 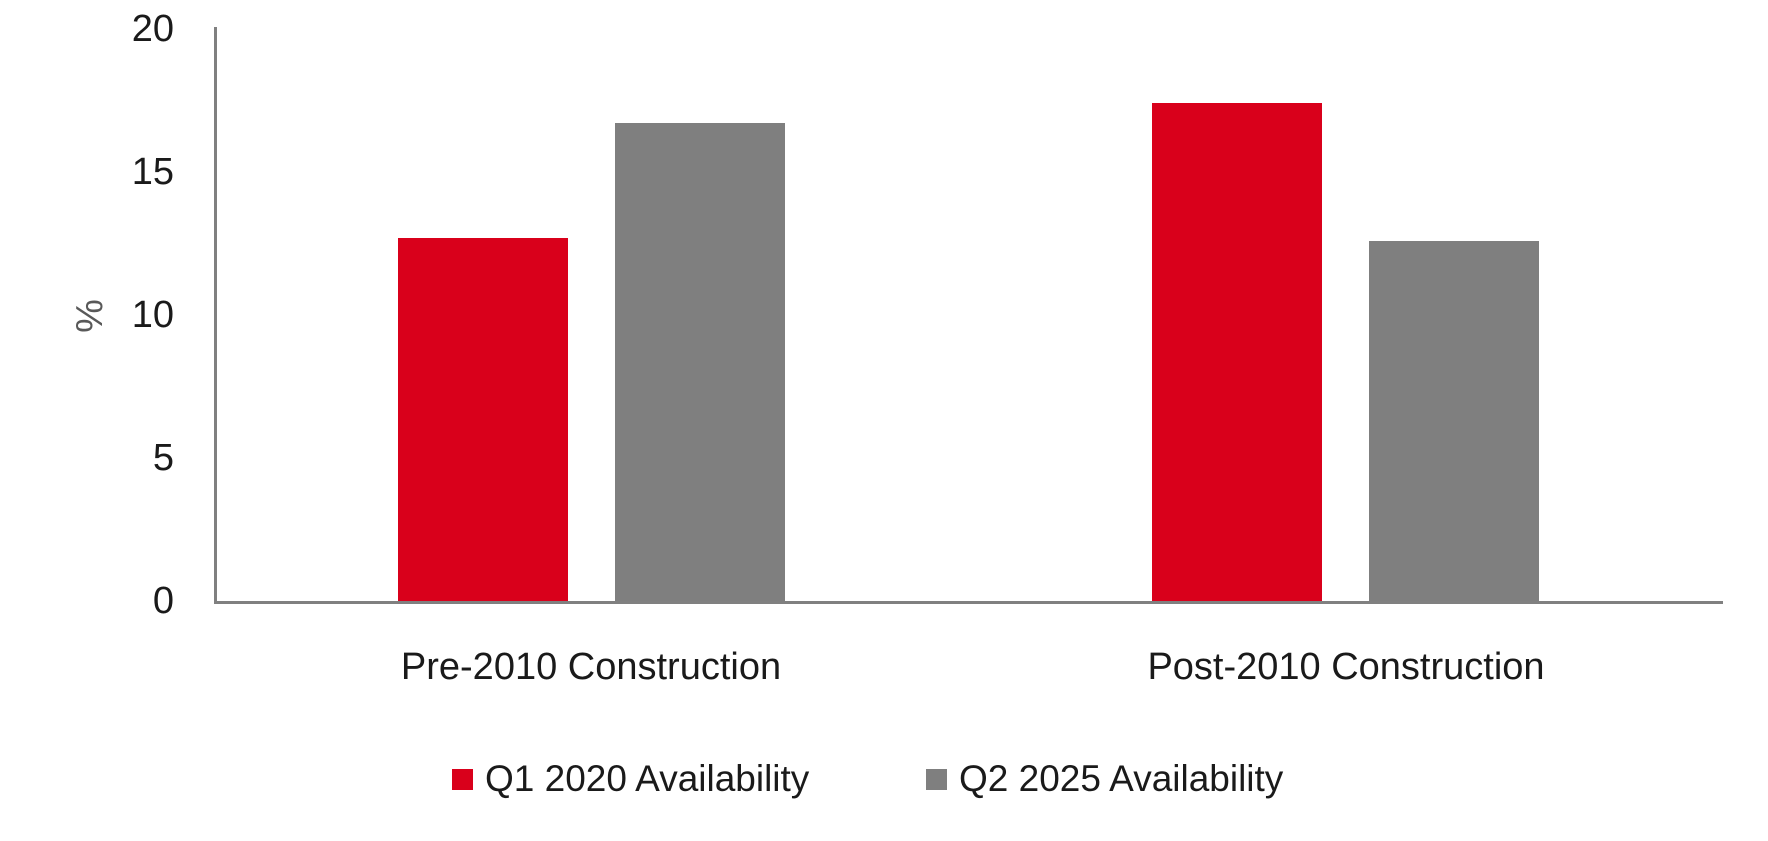 I want to click on legend-label: Q2 2025 Availability, so click(x=1121, y=778).